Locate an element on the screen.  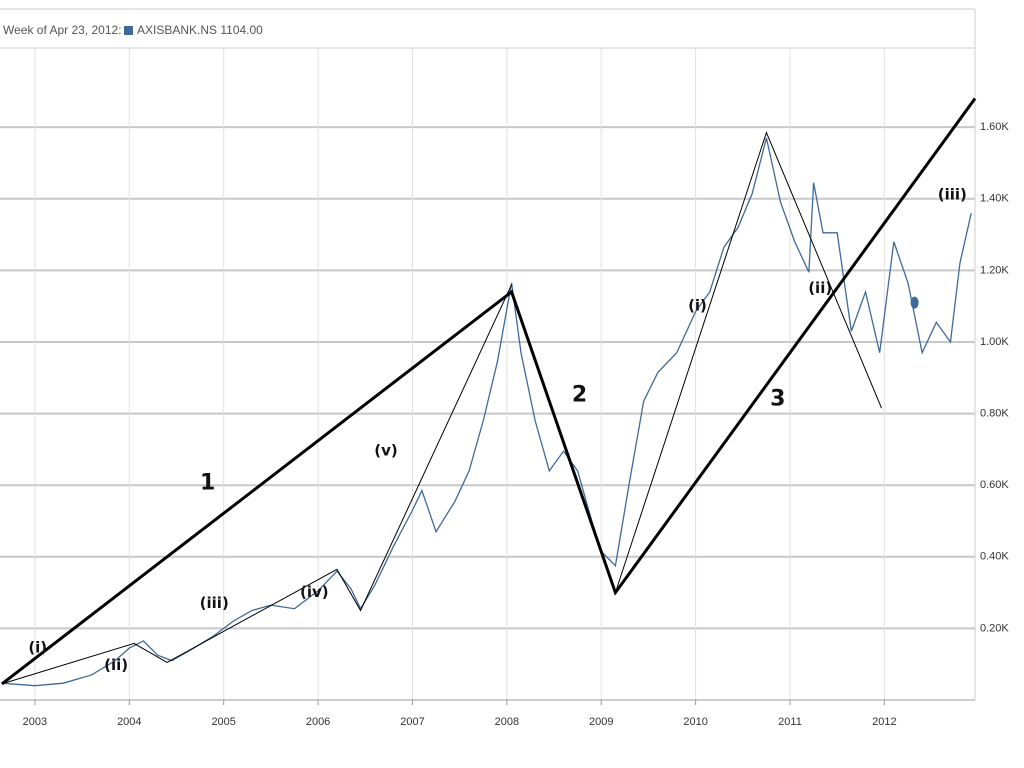
x-tick-label: 2009 is located at coordinates (601, 722).